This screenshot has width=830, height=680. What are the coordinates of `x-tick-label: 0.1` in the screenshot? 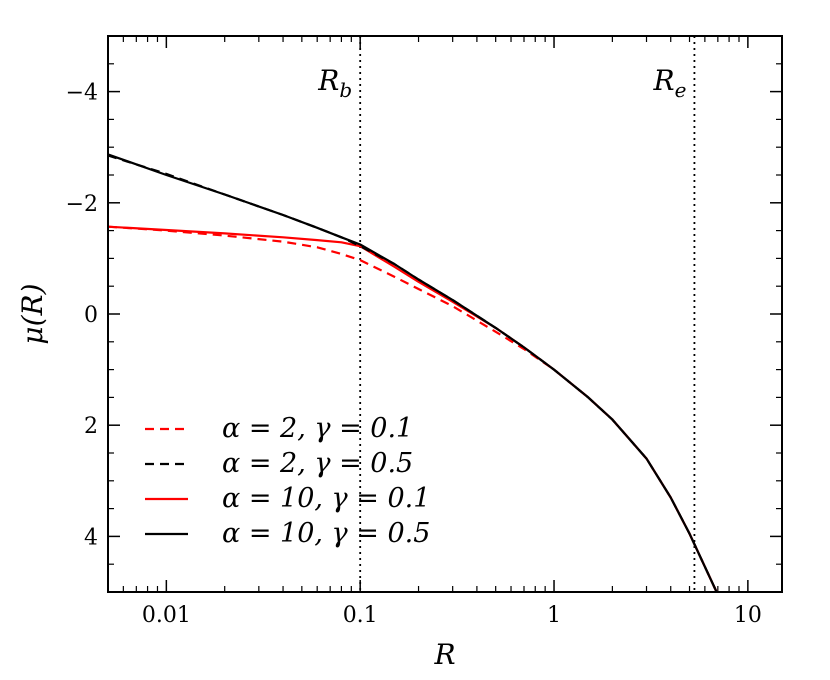 It's located at (360, 615).